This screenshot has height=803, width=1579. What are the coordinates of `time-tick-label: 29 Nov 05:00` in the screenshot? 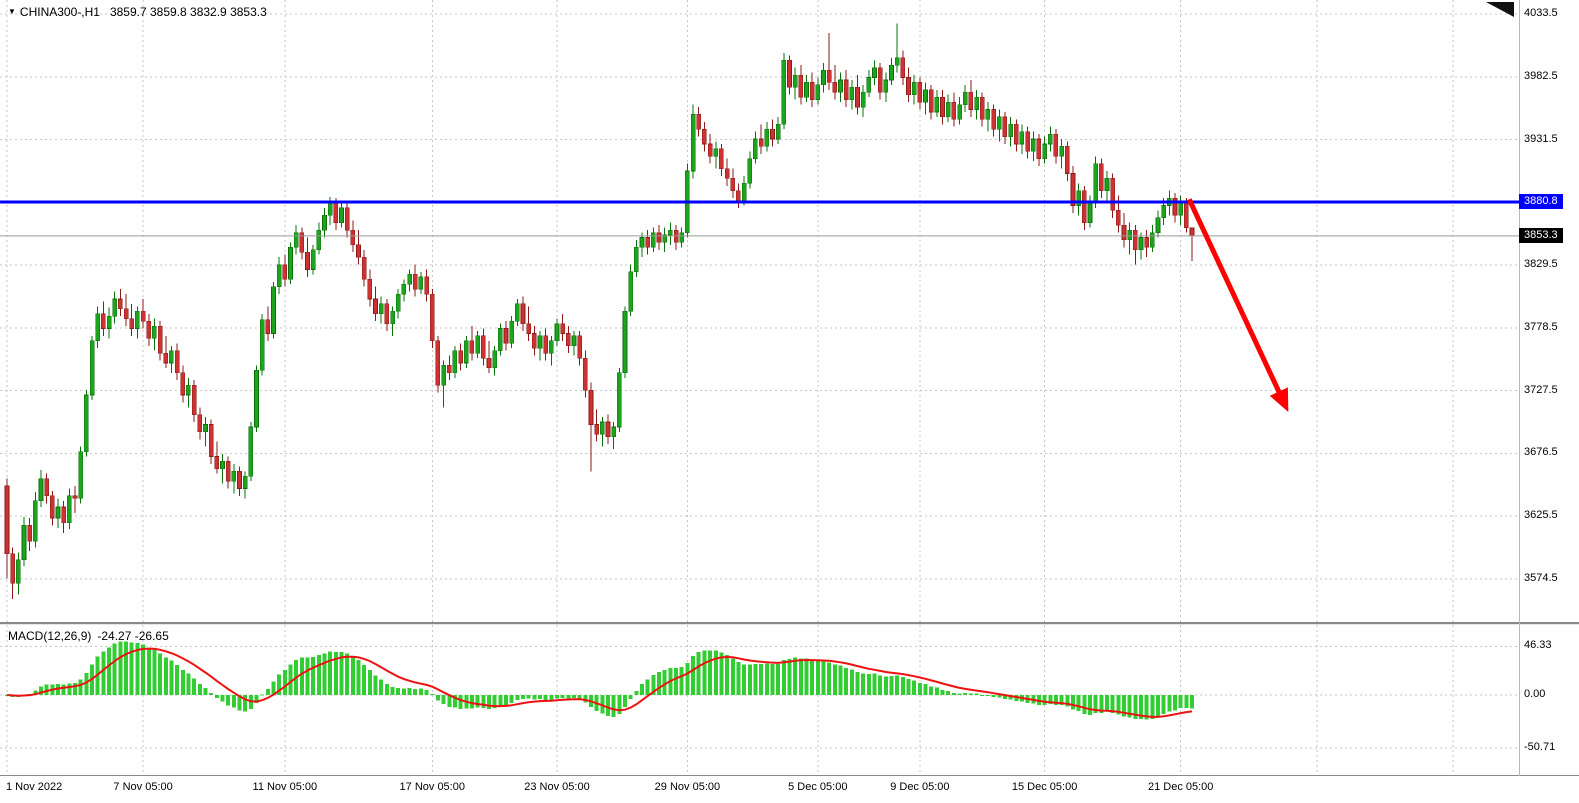 It's located at (687, 787).